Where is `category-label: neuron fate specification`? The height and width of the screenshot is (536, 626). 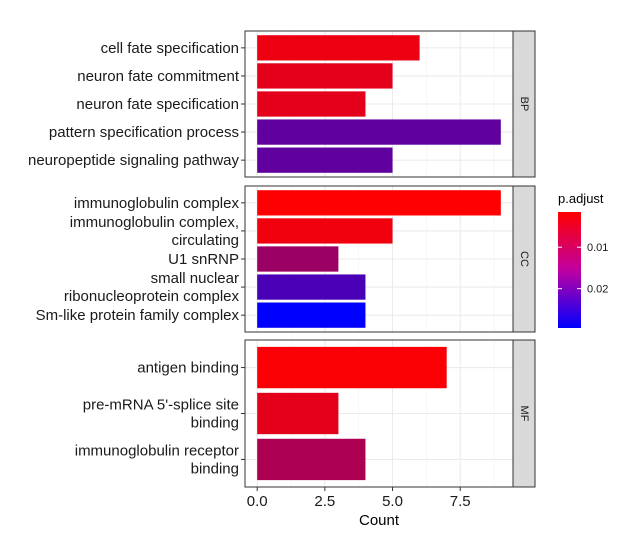 category-label: neuron fate specification is located at coordinates (157, 104).